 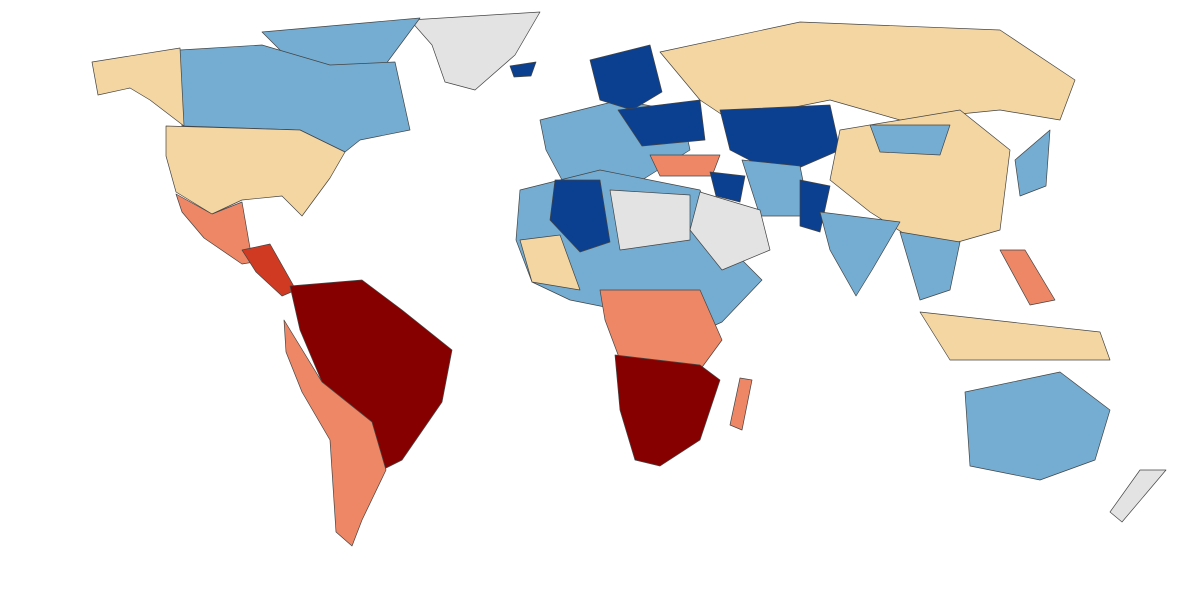 I want to click on indonesia, so click(x=1015, y=336).